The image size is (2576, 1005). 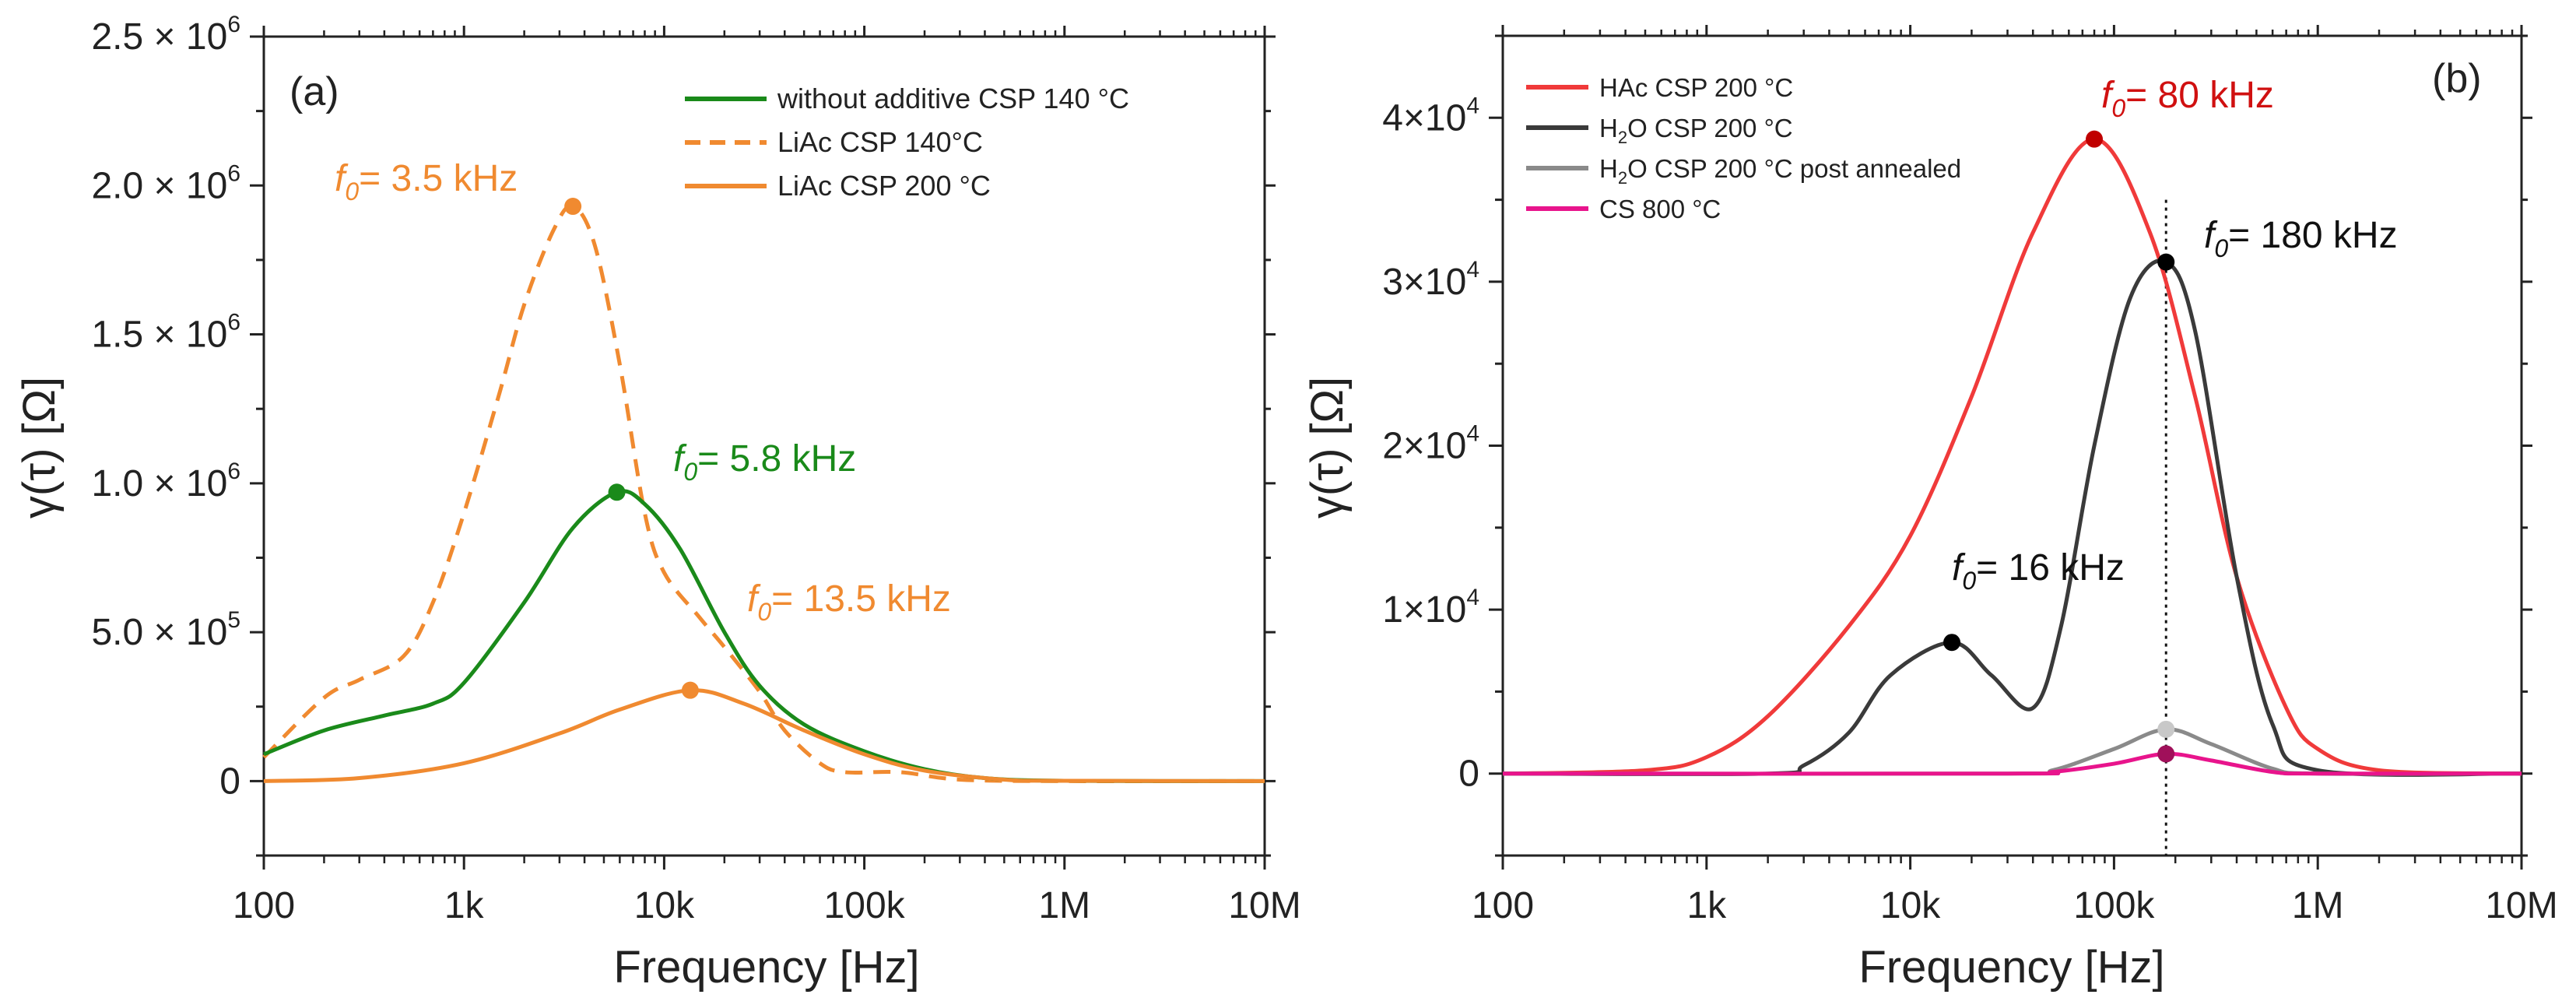 I want to click on y-tick-label: 1.5 × 10⁶, so click(x=166, y=333).